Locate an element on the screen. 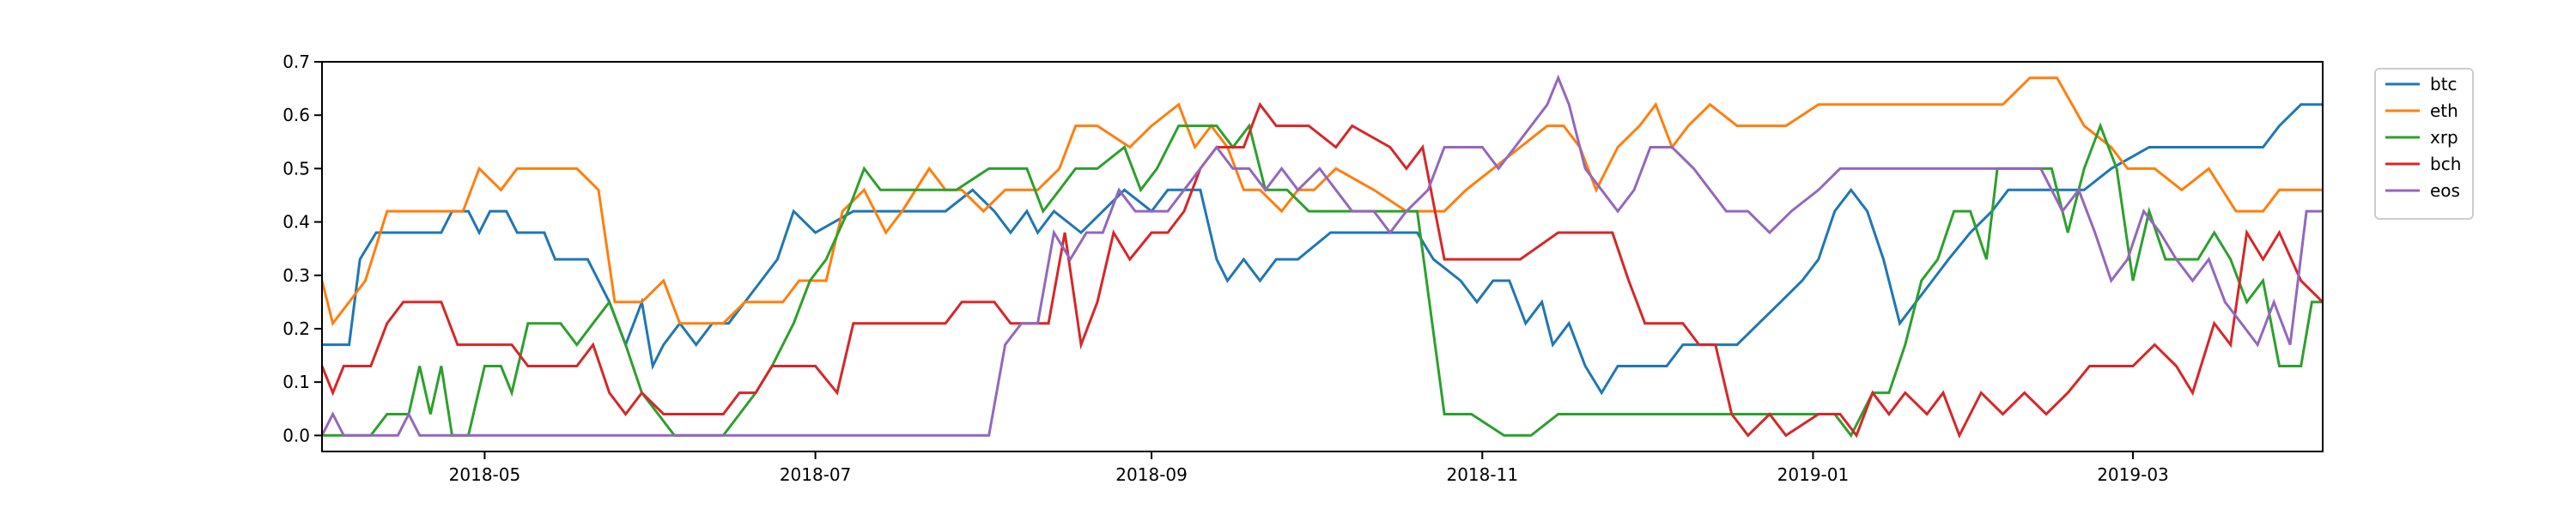  y-tick-label: 0.1 is located at coordinates (296, 382).